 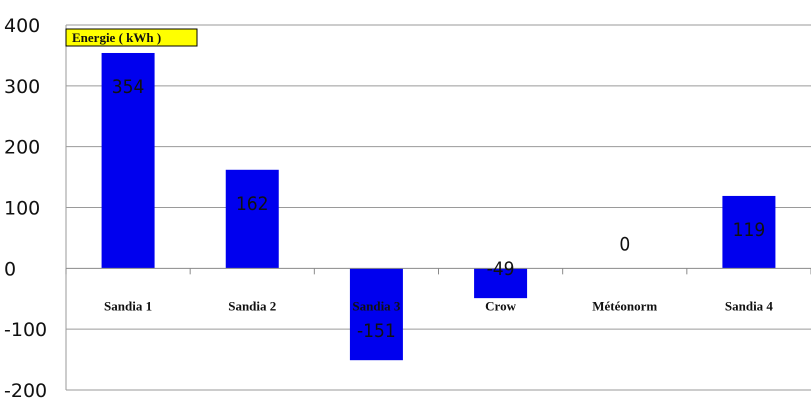 I want to click on y-tick-label: 100, so click(x=22, y=209).